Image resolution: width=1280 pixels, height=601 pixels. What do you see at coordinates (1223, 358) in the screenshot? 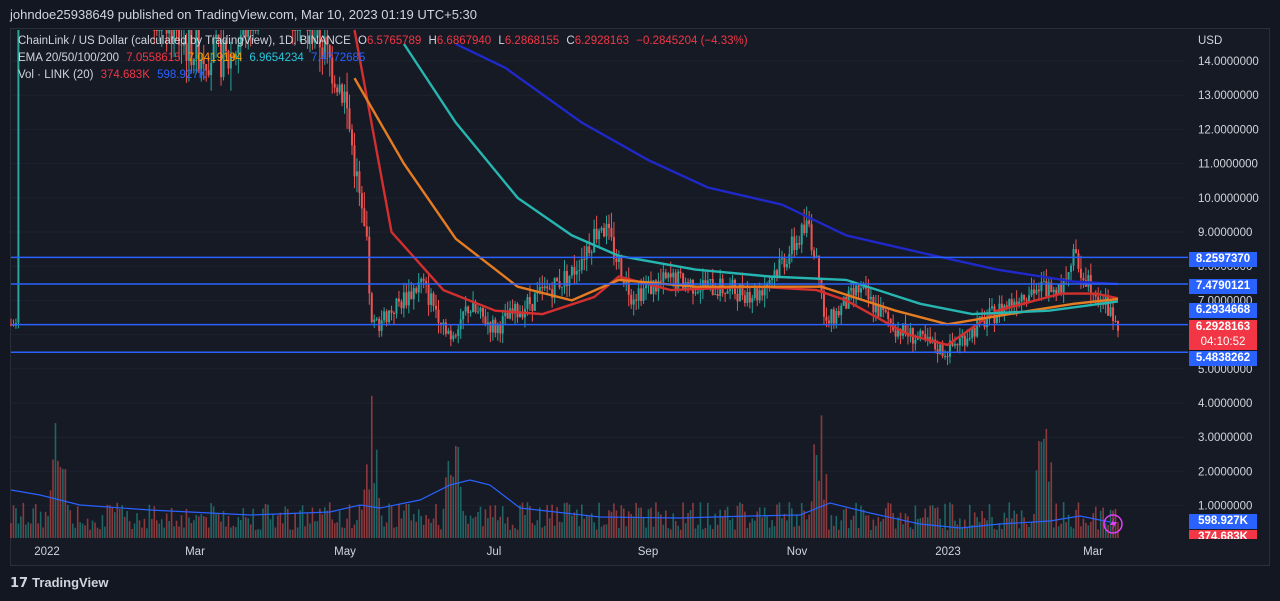
I see `level-tag-4: 5.4838262` at bounding box center [1223, 358].